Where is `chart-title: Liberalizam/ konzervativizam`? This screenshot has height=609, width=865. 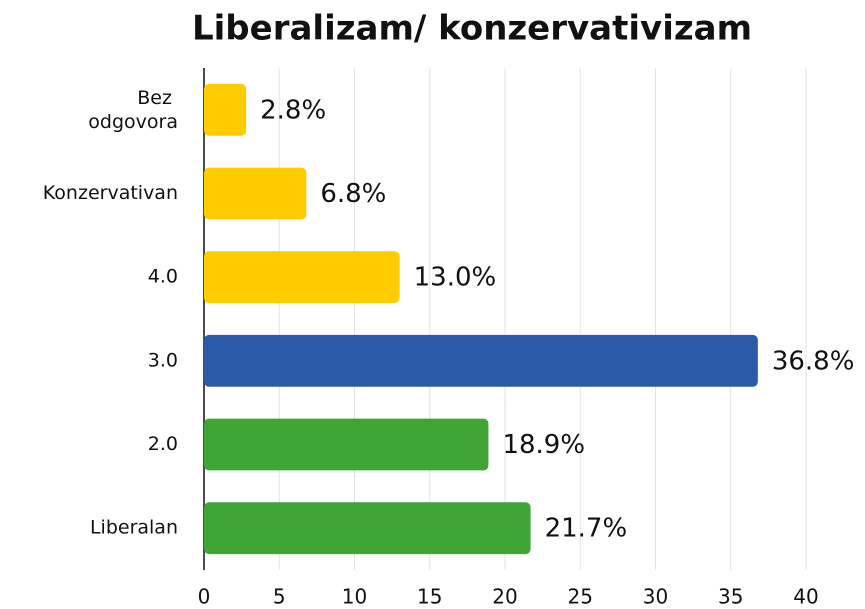 chart-title: Liberalizam/ konzervativizam is located at coordinates (472, 29).